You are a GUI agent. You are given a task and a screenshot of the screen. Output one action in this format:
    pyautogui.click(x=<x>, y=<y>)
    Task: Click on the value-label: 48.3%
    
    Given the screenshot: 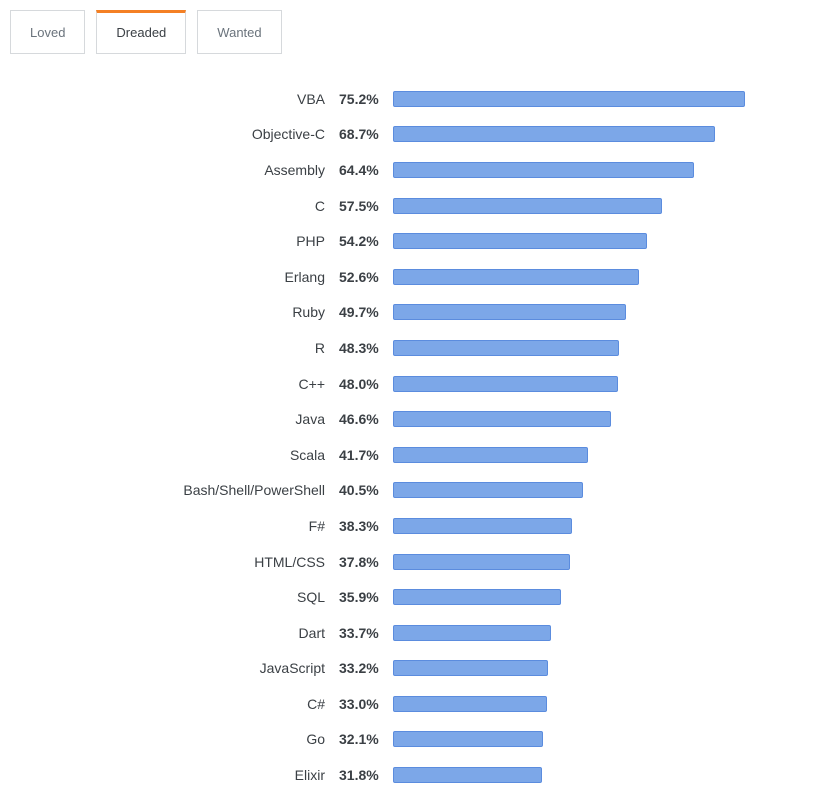 What is the action you would take?
    pyautogui.click(x=359, y=347)
    